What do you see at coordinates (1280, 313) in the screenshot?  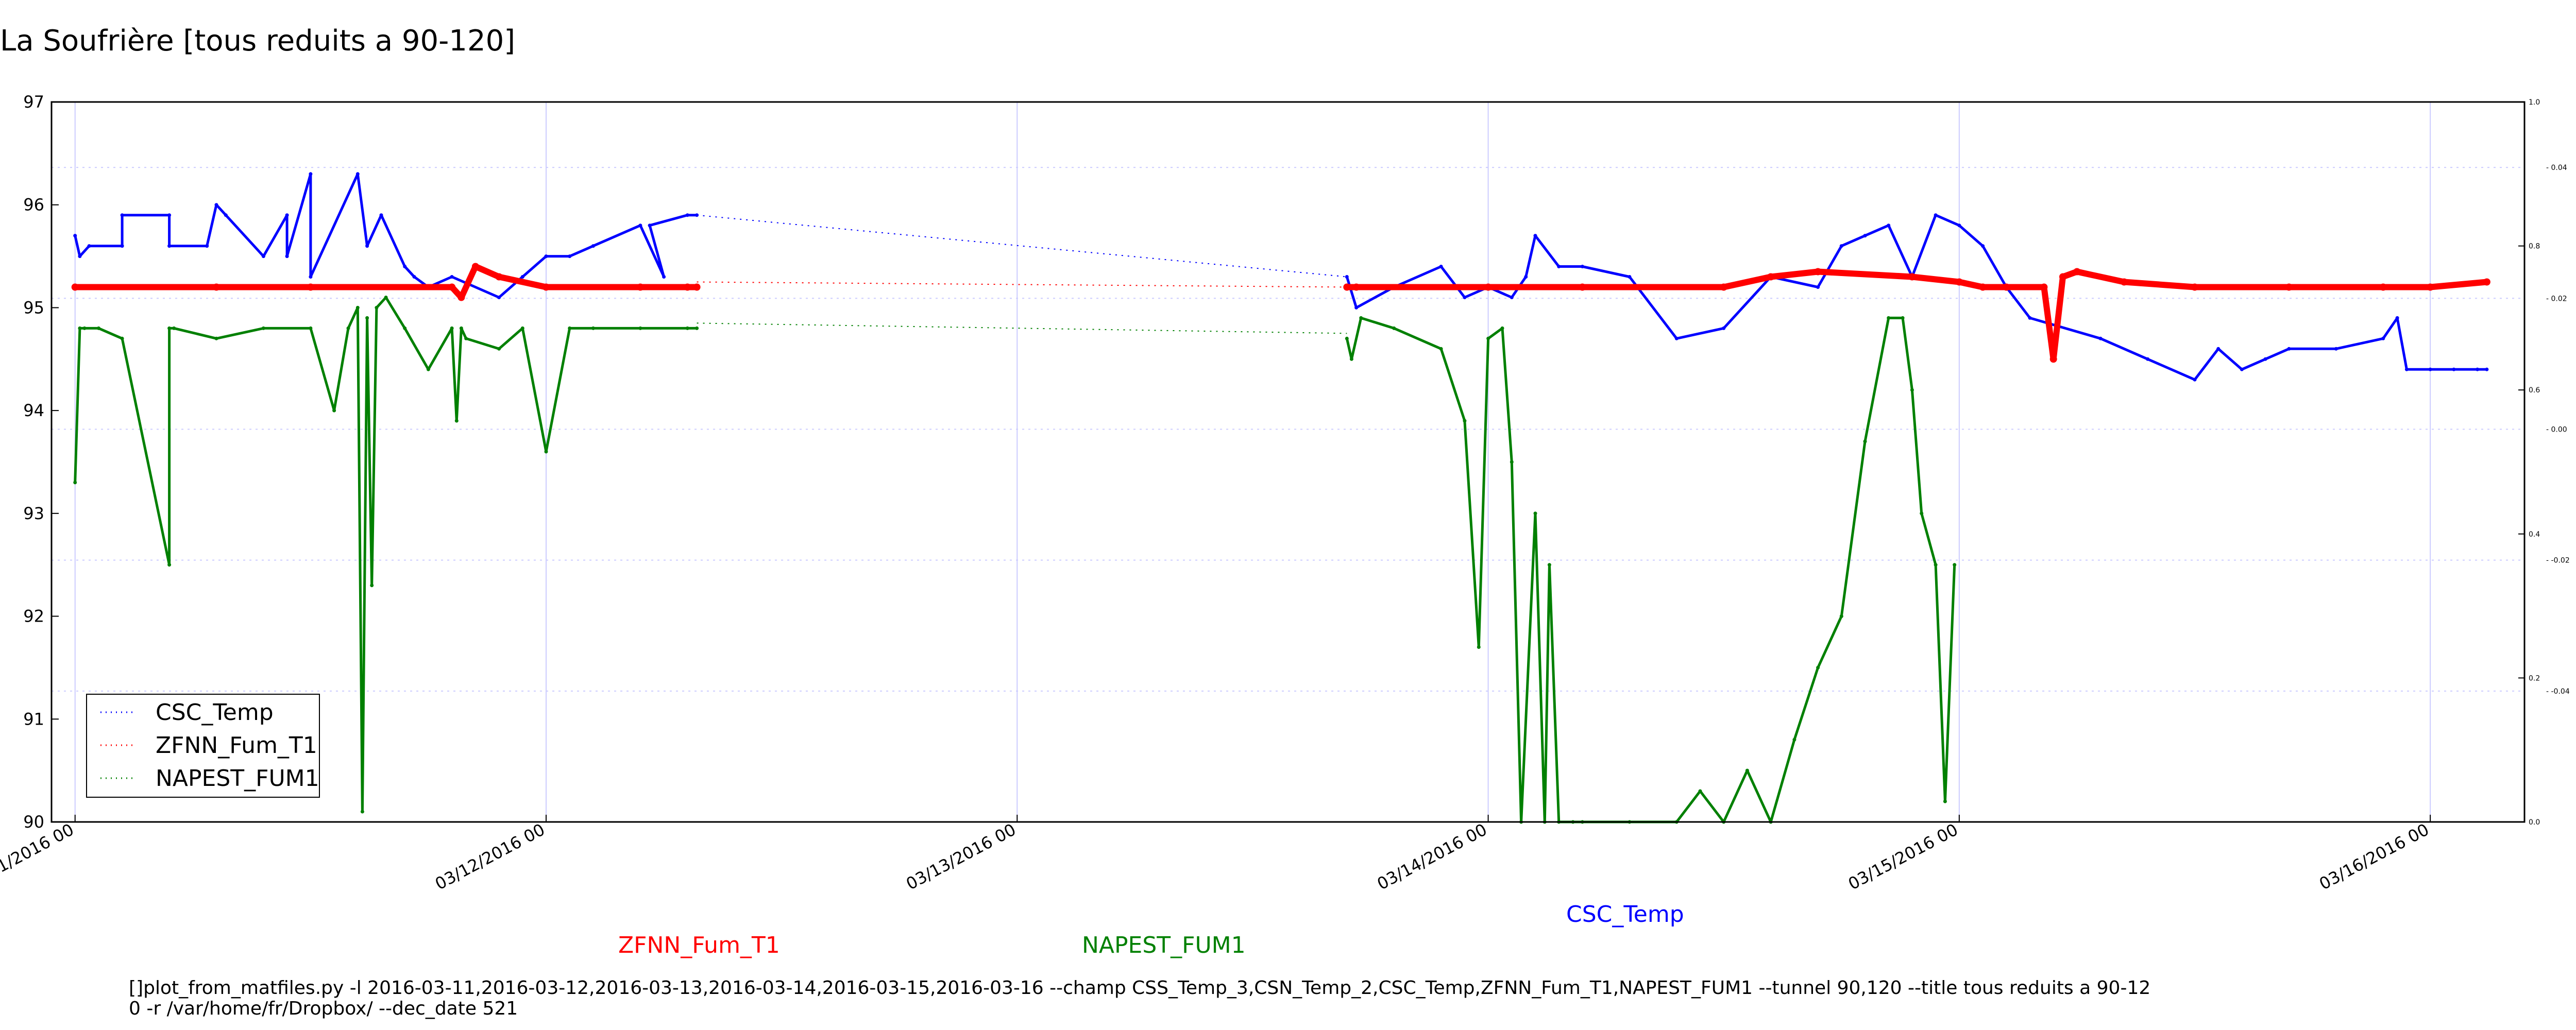 I see `series-zfnn-fum-t1` at bounding box center [1280, 313].